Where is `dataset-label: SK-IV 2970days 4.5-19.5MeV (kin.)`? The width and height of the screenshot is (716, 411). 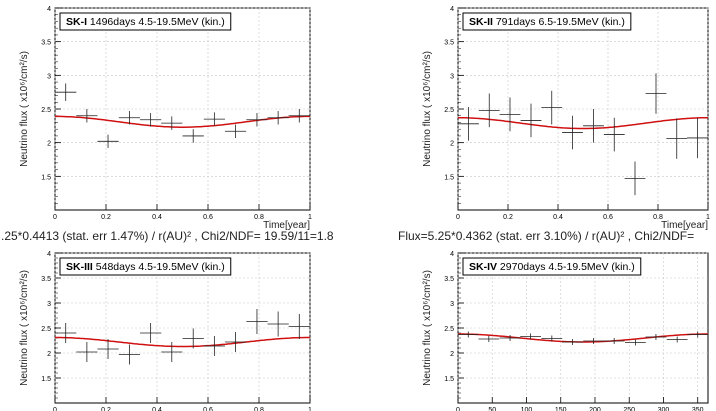 dataset-label: SK-IV 2970days 4.5-19.5MeV (kin.) is located at coordinates (552, 267).